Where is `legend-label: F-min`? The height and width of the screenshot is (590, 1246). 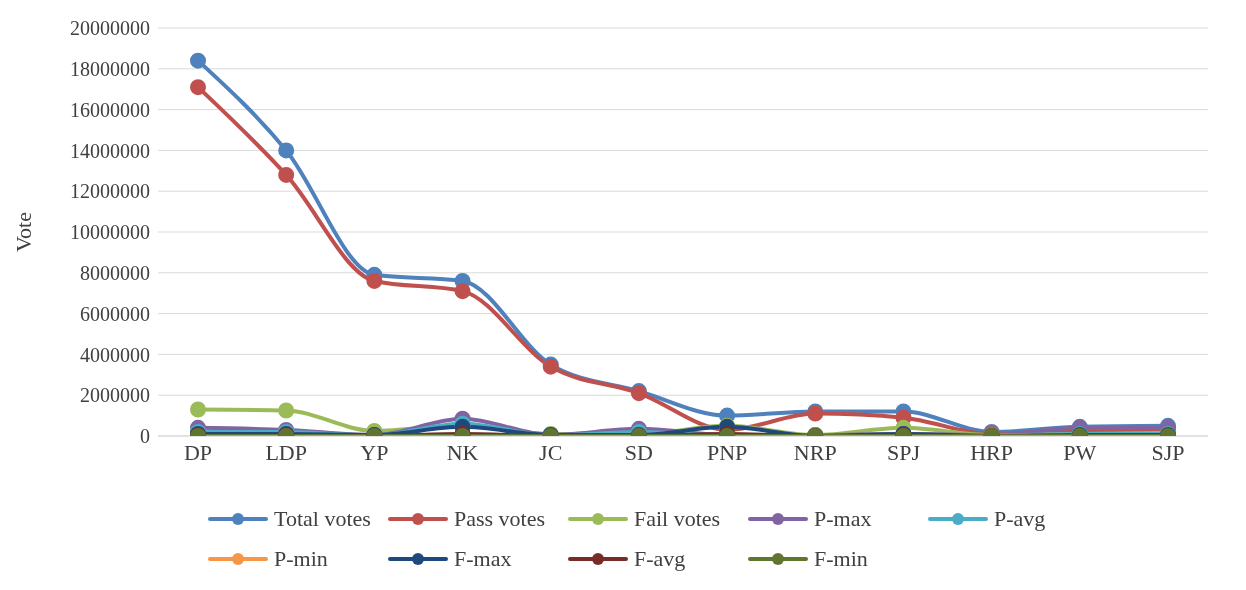 legend-label: F-min is located at coordinates (841, 559).